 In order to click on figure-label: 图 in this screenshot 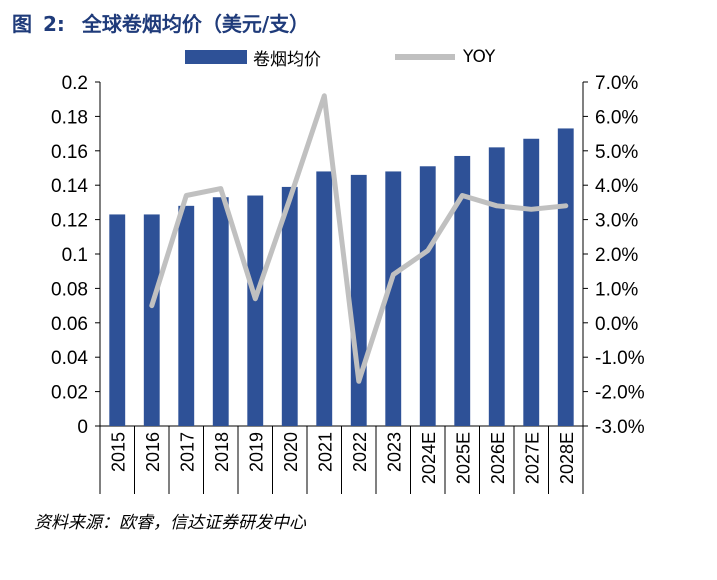, I will do `click(22, 24)`.